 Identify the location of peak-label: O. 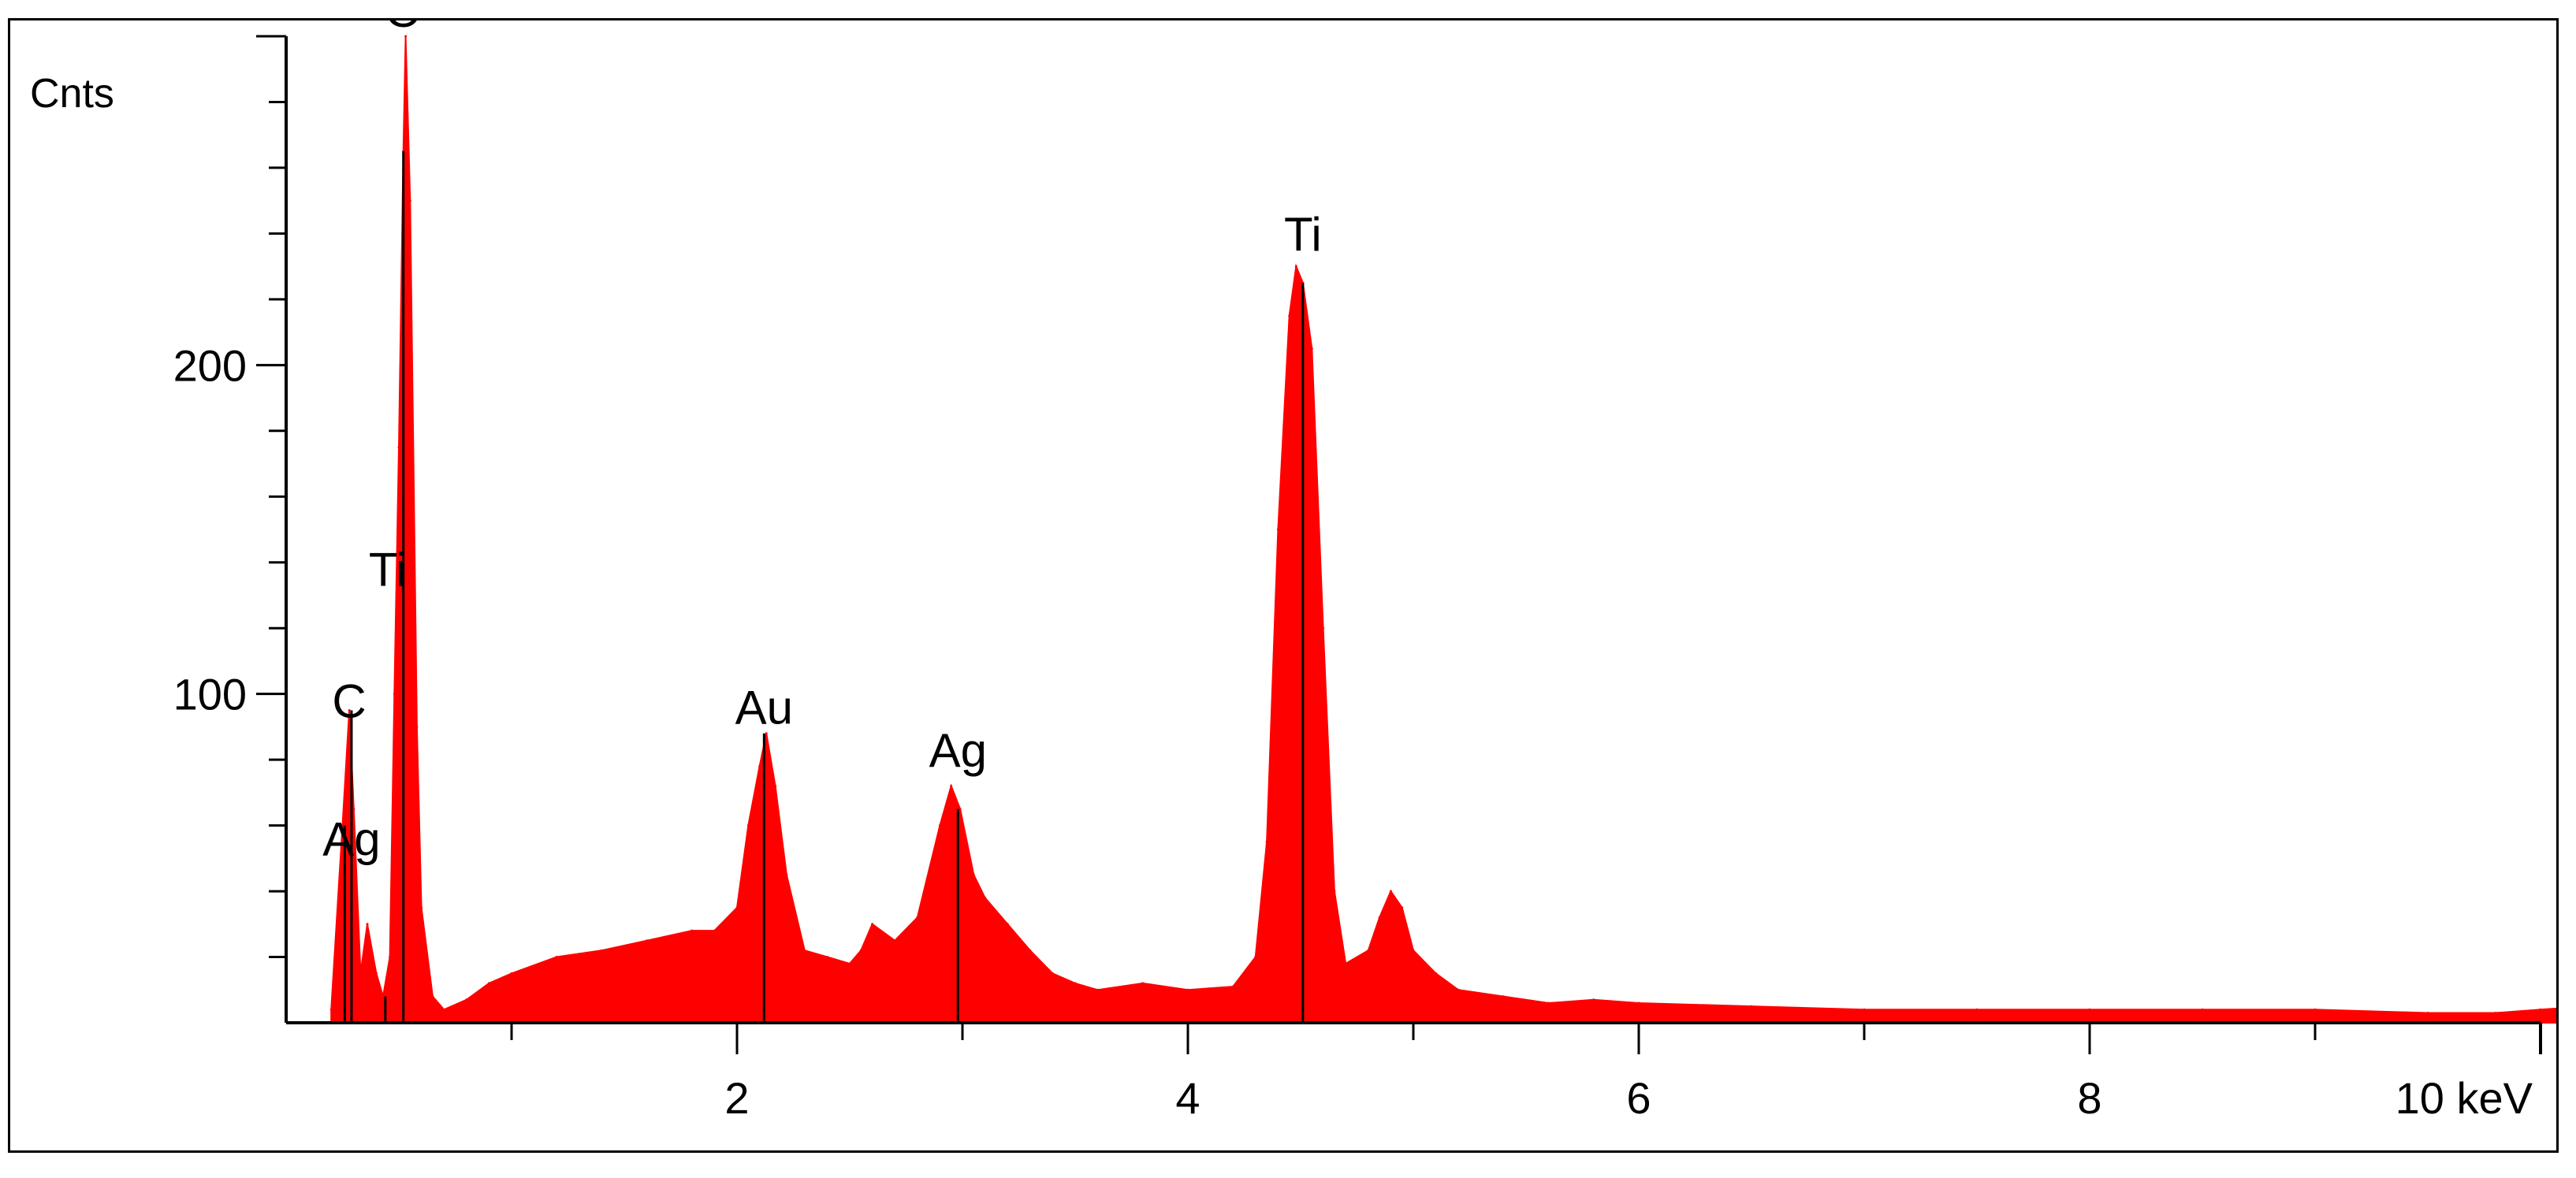
(403, 28).